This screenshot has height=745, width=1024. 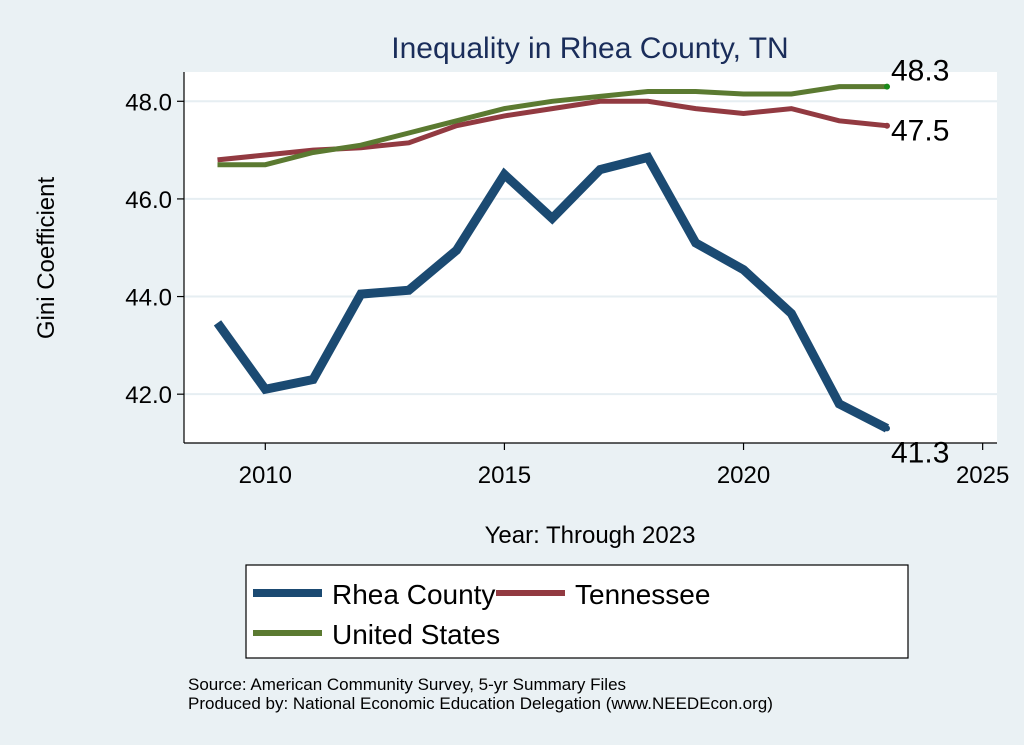 What do you see at coordinates (148, 298) in the screenshot?
I see `y-tick-label: 44.0` at bounding box center [148, 298].